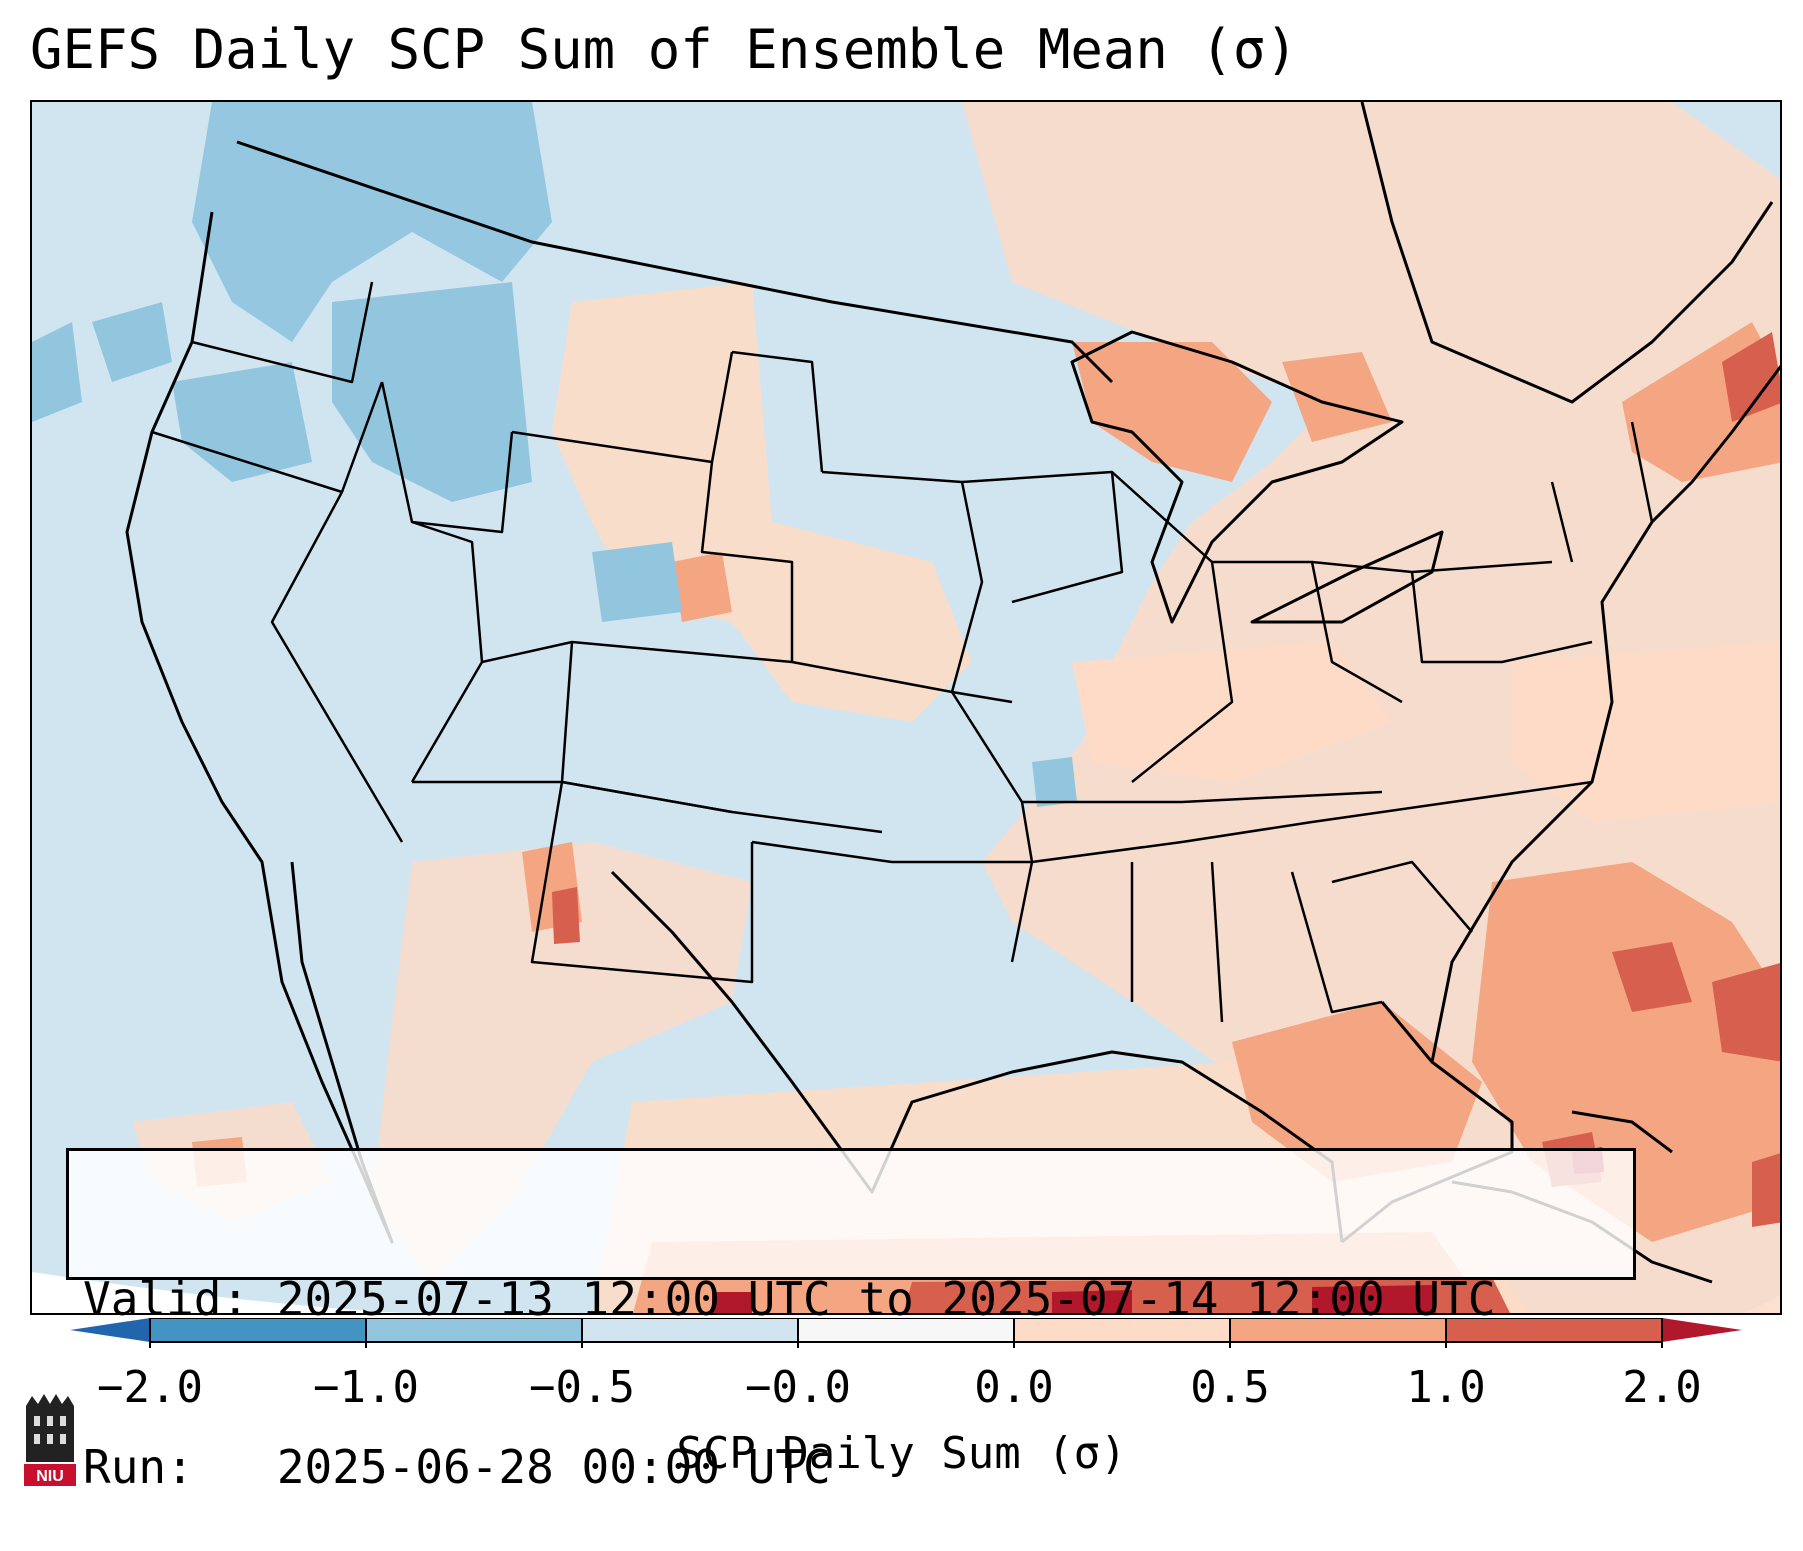 The image size is (1803, 1551). Describe the element at coordinates (664, 49) in the screenshot. I see `map-title: GEFS Daily SCP Sum of Ensemble Mean (σ)` at that location.